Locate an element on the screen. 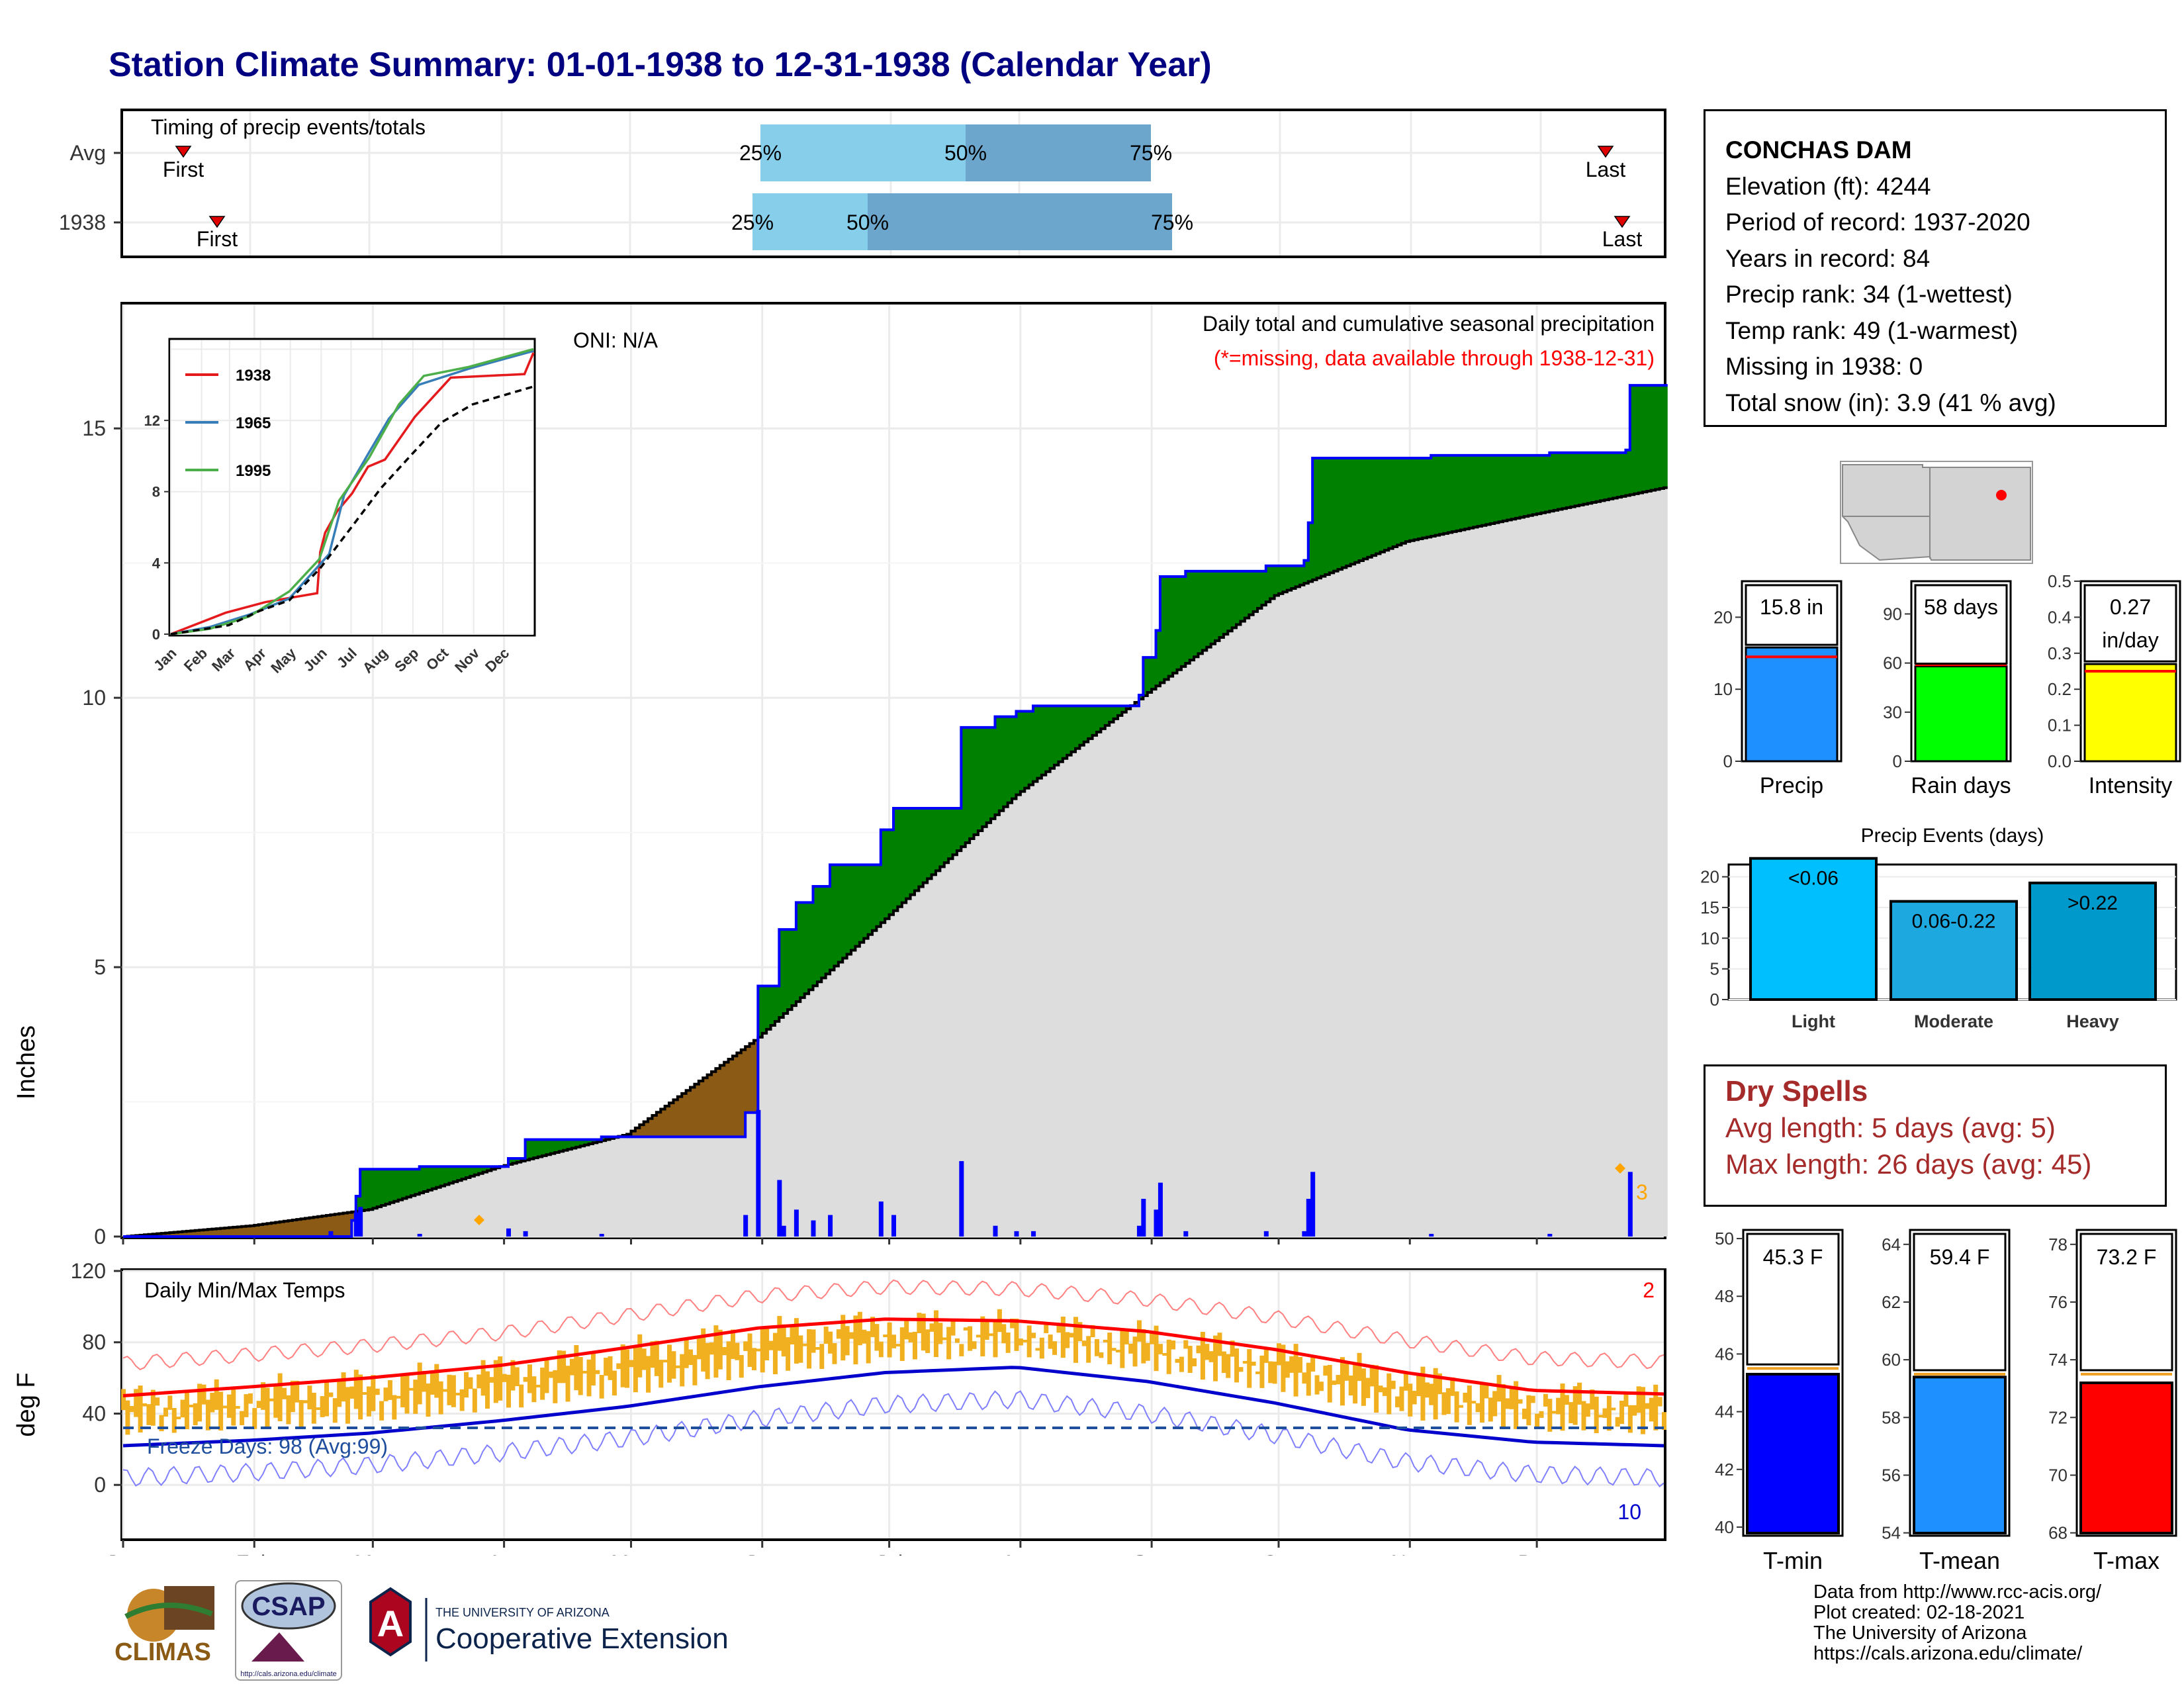 The height and width of the screenshot is (1688, 2184). locator-map is located at coordinates (1937, 512).